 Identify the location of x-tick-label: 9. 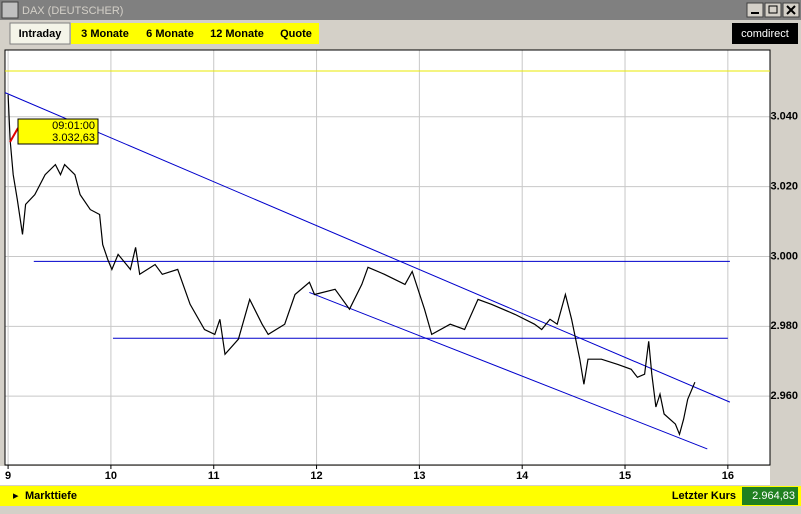
(8, 476).